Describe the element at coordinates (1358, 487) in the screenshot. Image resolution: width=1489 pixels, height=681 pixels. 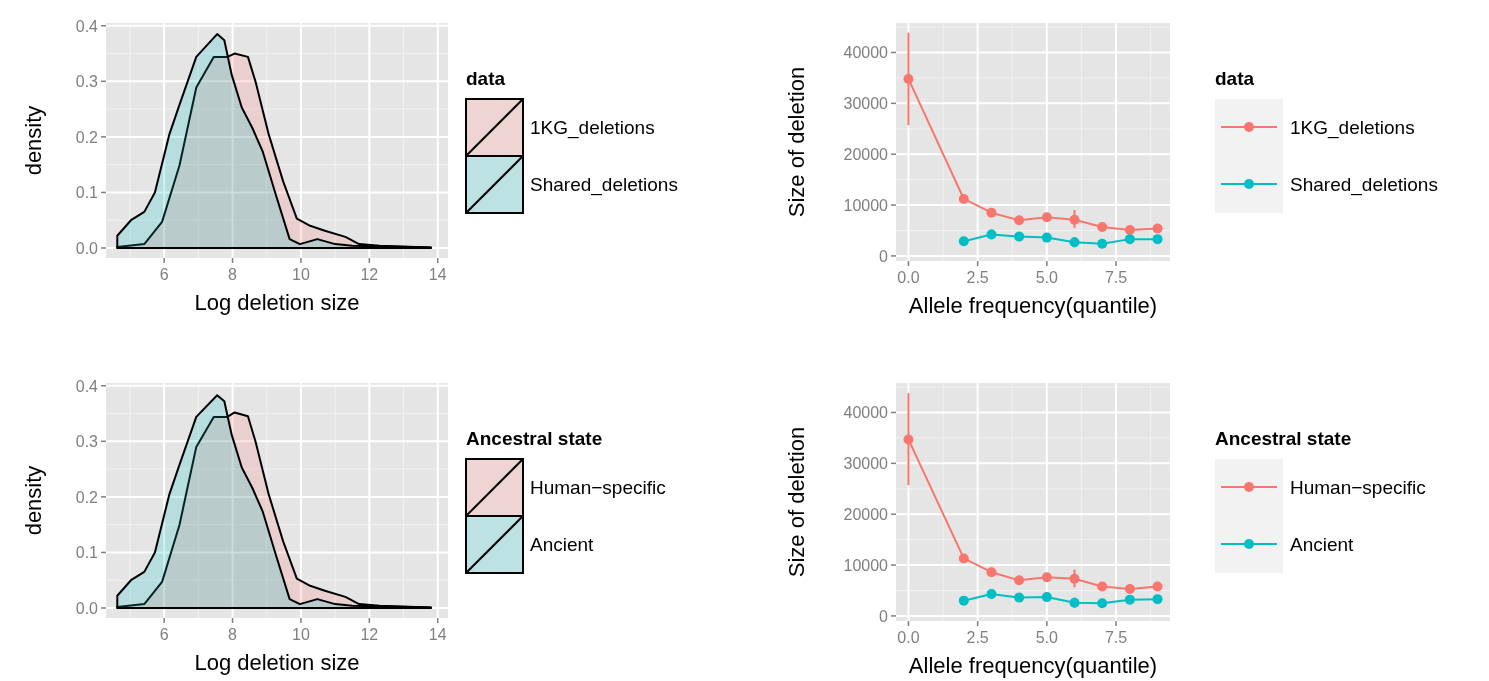
I see `legend-label: Human−specific` at that location.